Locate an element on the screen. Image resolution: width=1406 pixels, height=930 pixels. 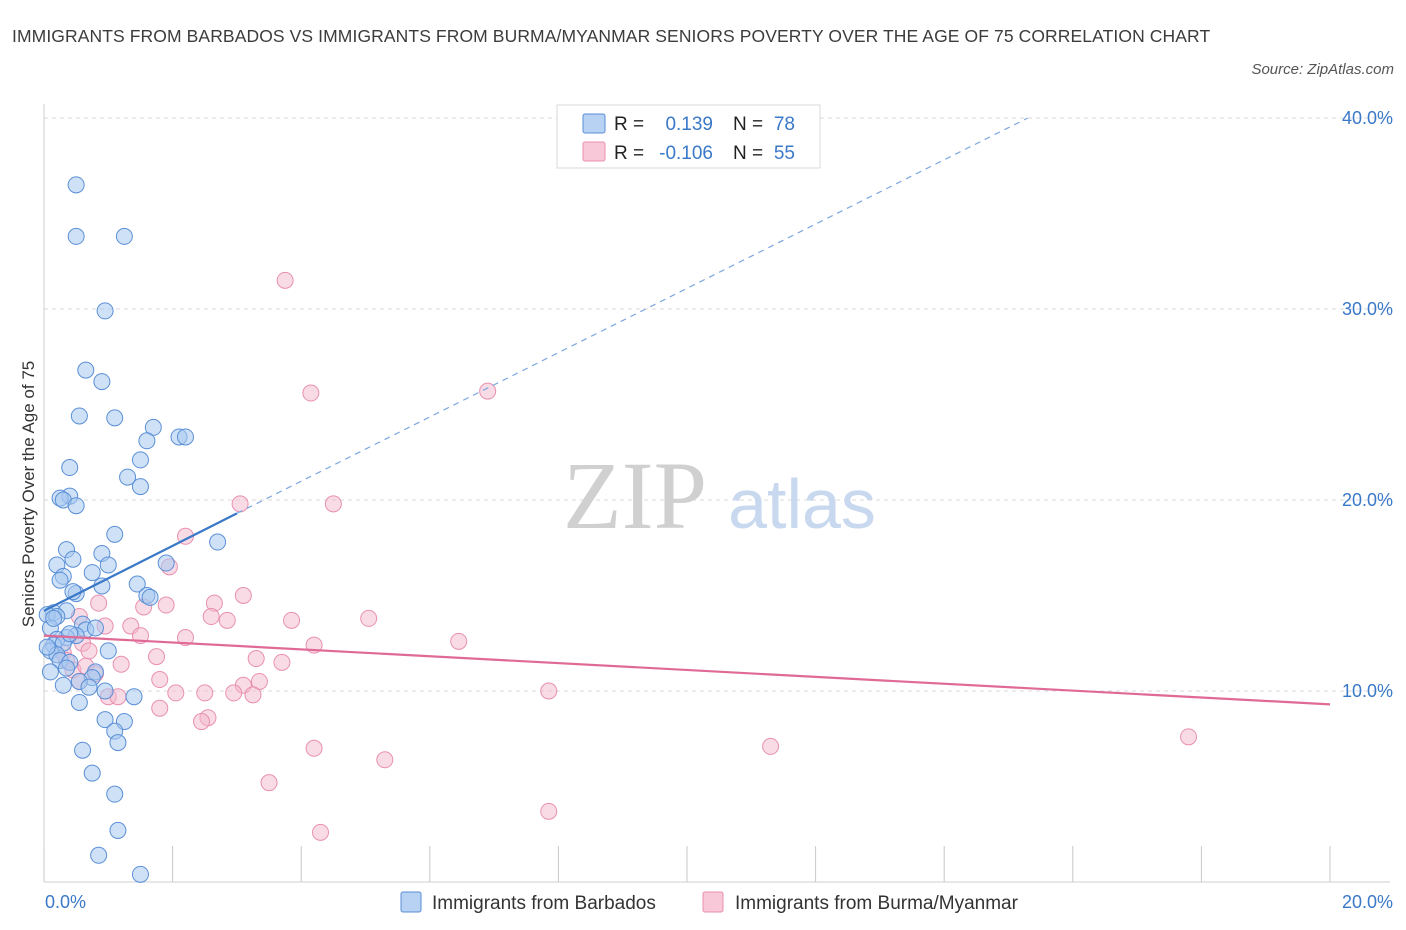
series-legend-barbados: Immigrants from Barbados is located at coordinates (544, 903).